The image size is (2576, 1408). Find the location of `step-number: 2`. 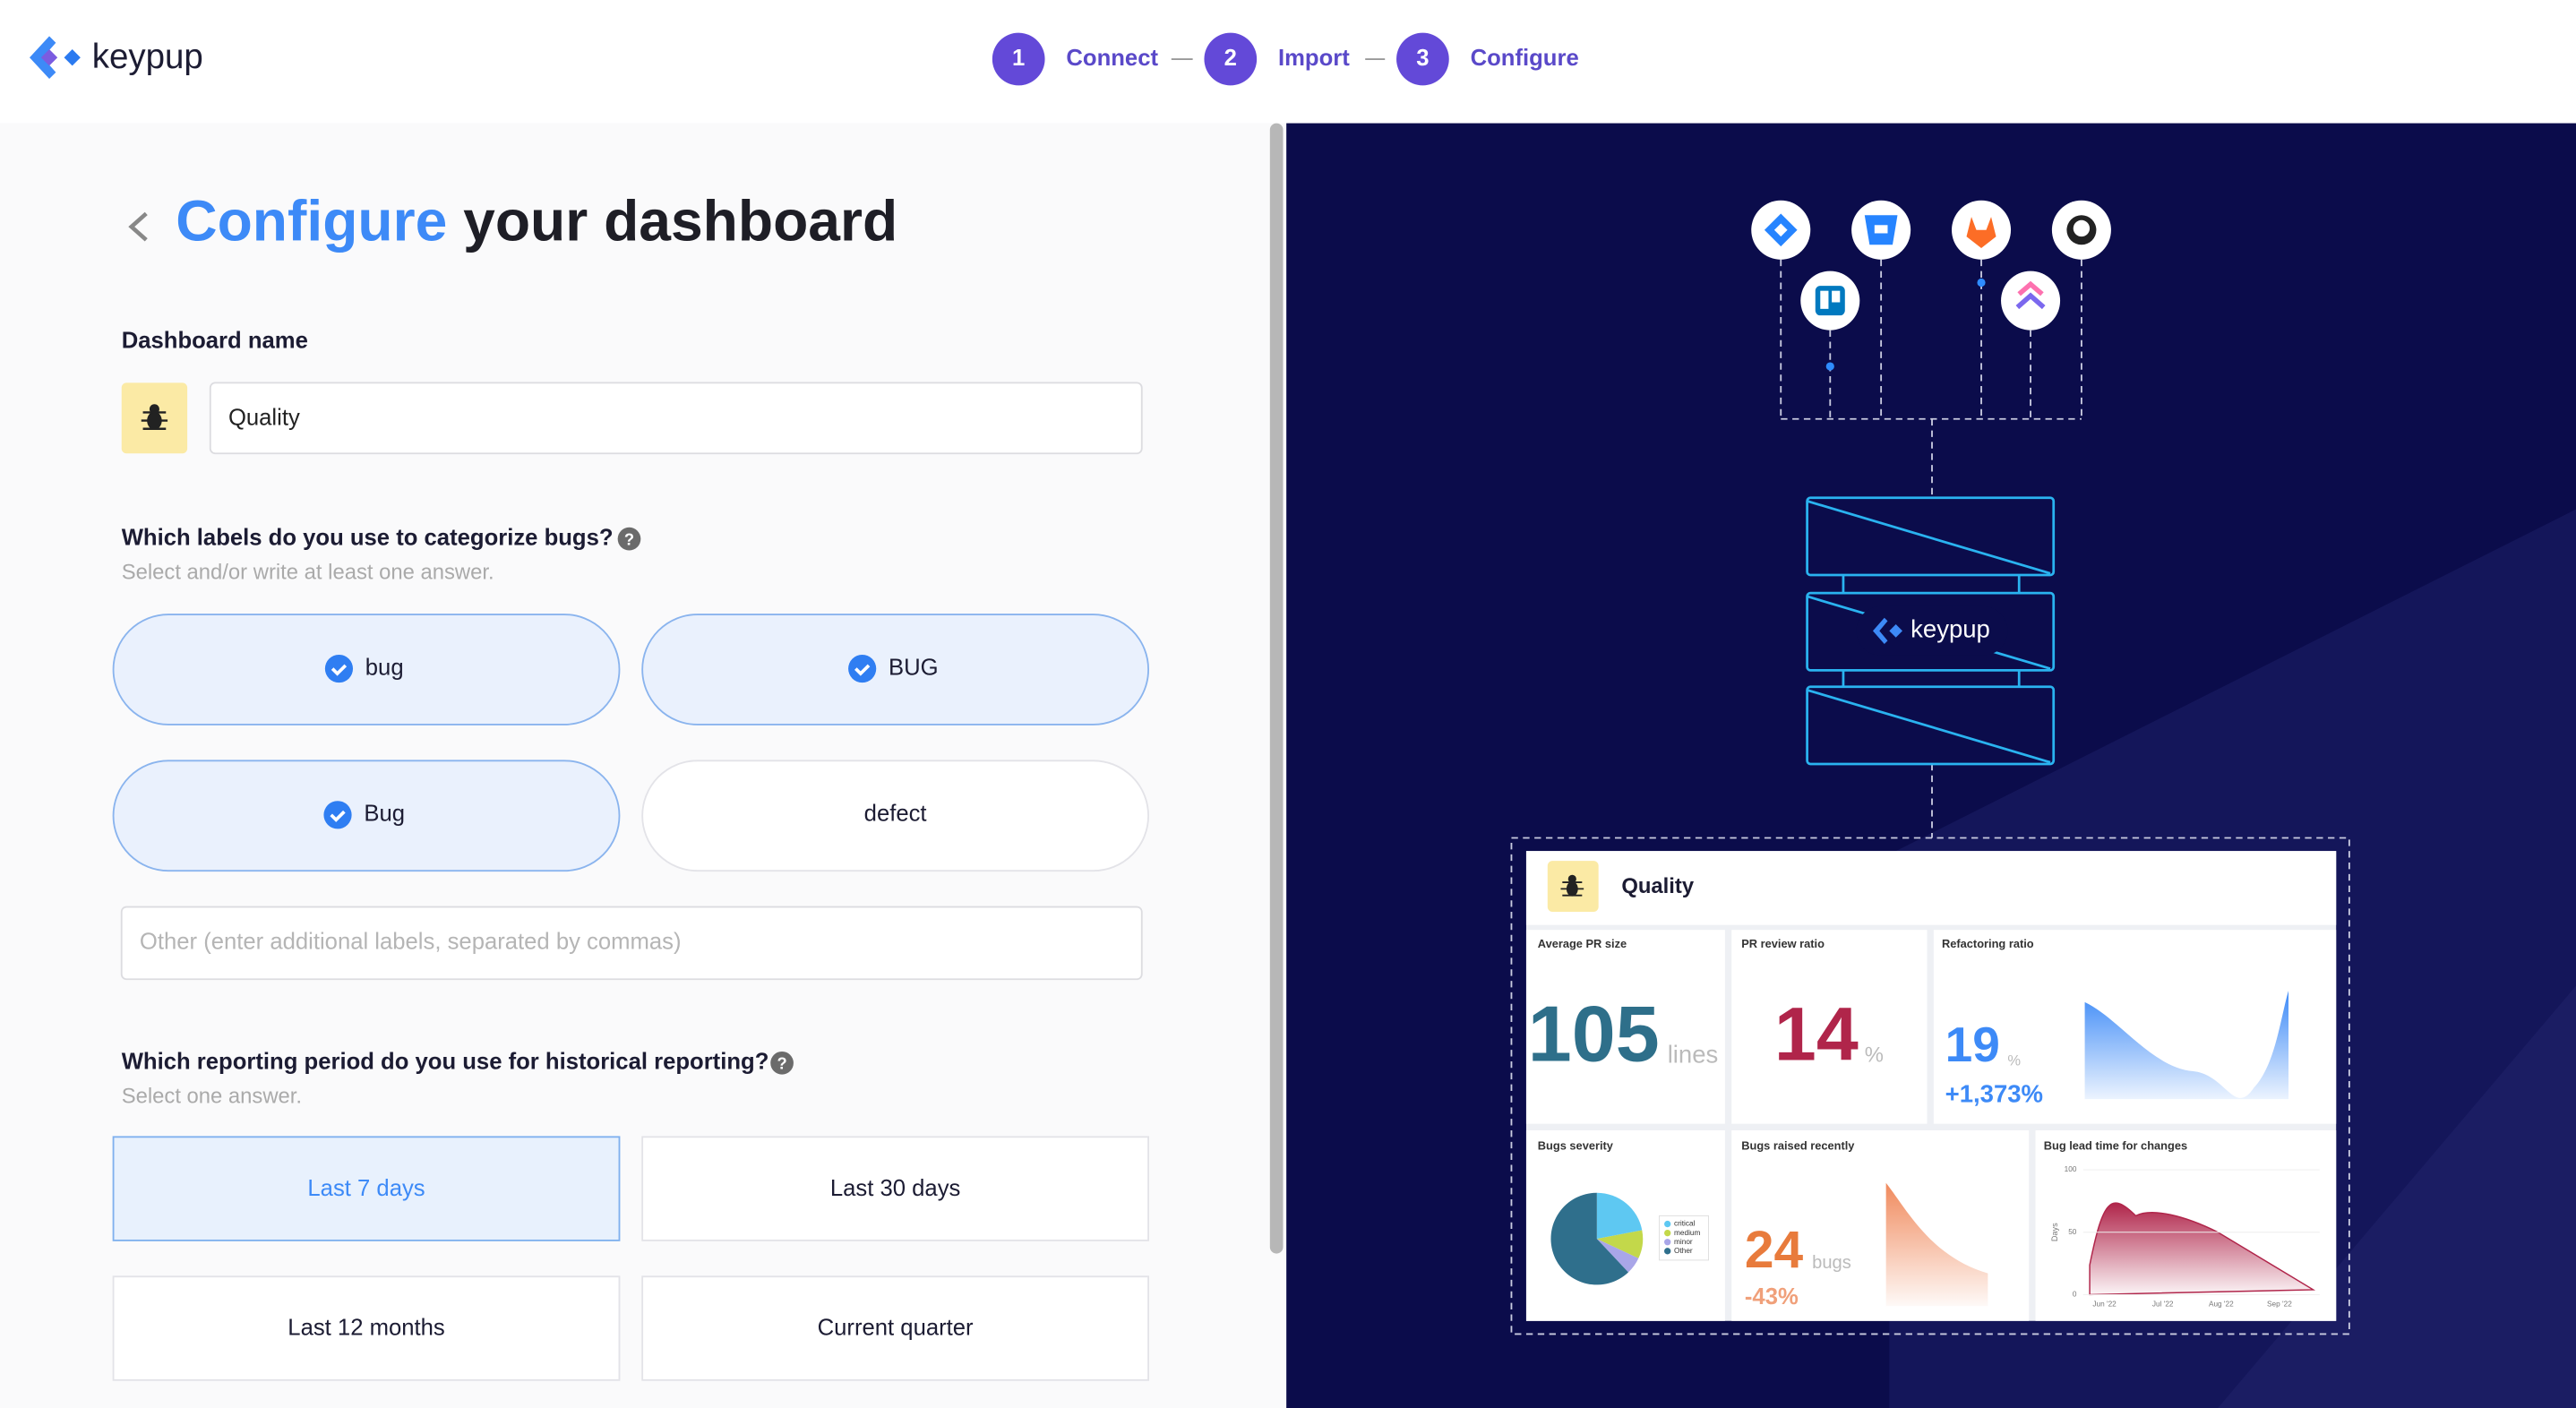

step-number: 2 is located at coordinates (1230, 58).